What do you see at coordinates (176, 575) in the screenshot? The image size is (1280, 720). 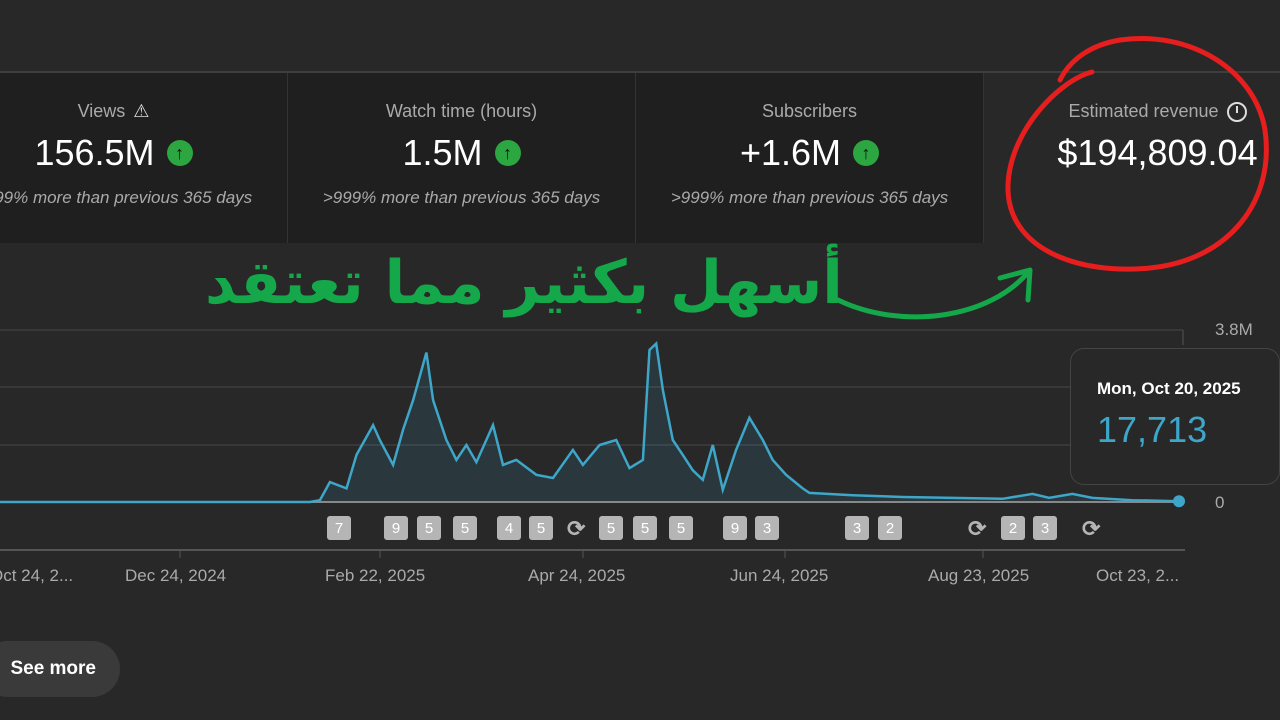 I see `x-tick-label: Dec 24, 2024` at bounding box center [176, 575].